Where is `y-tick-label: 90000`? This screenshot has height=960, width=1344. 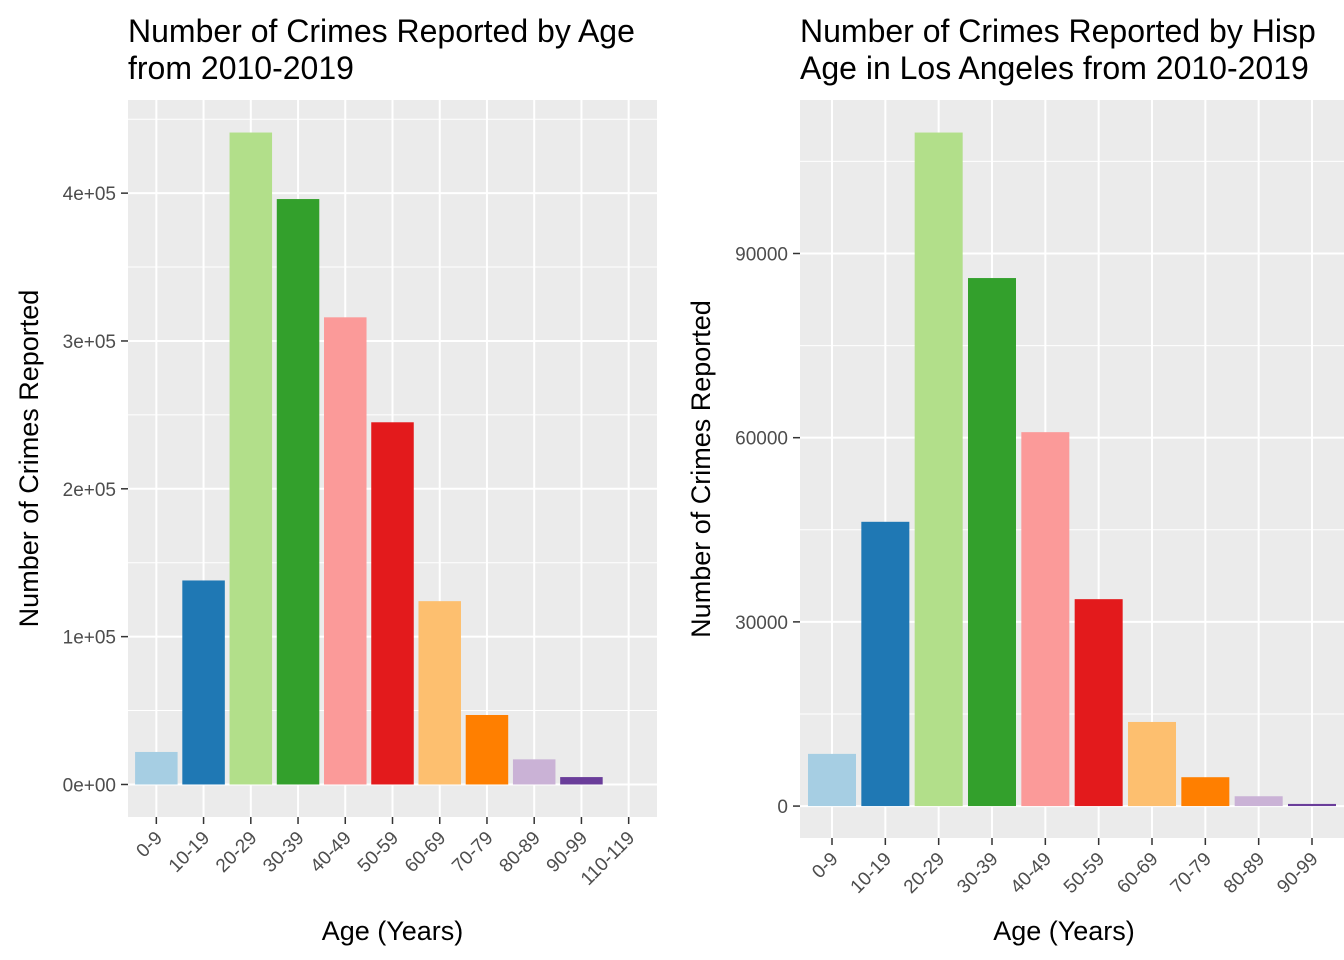 y-tick-label: 90000 is located at coordinates (761, 254).